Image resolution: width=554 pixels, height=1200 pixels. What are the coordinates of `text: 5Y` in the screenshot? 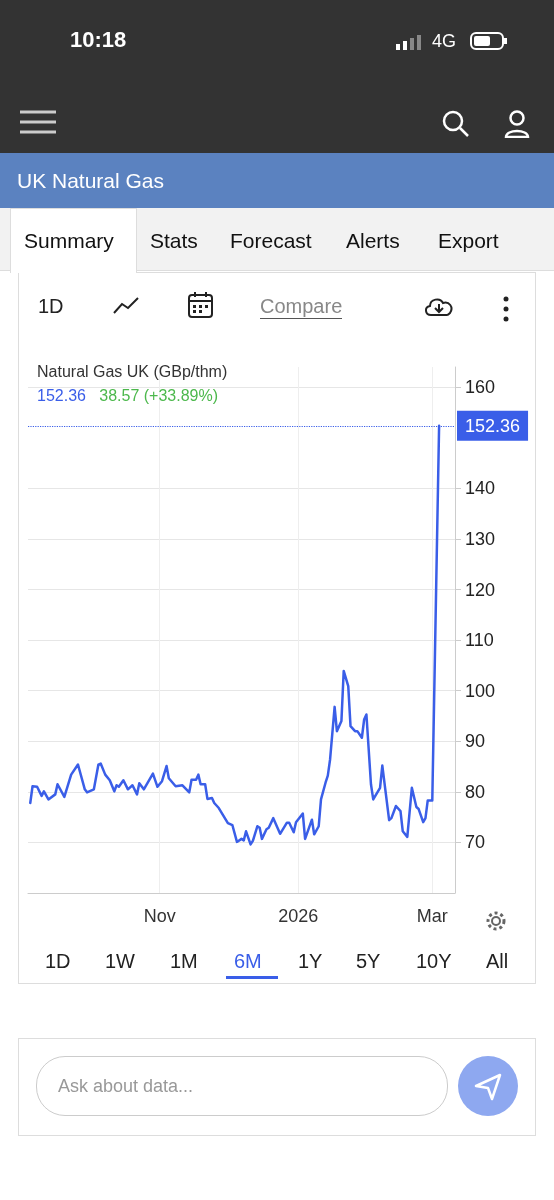 It's located at (368, 961).